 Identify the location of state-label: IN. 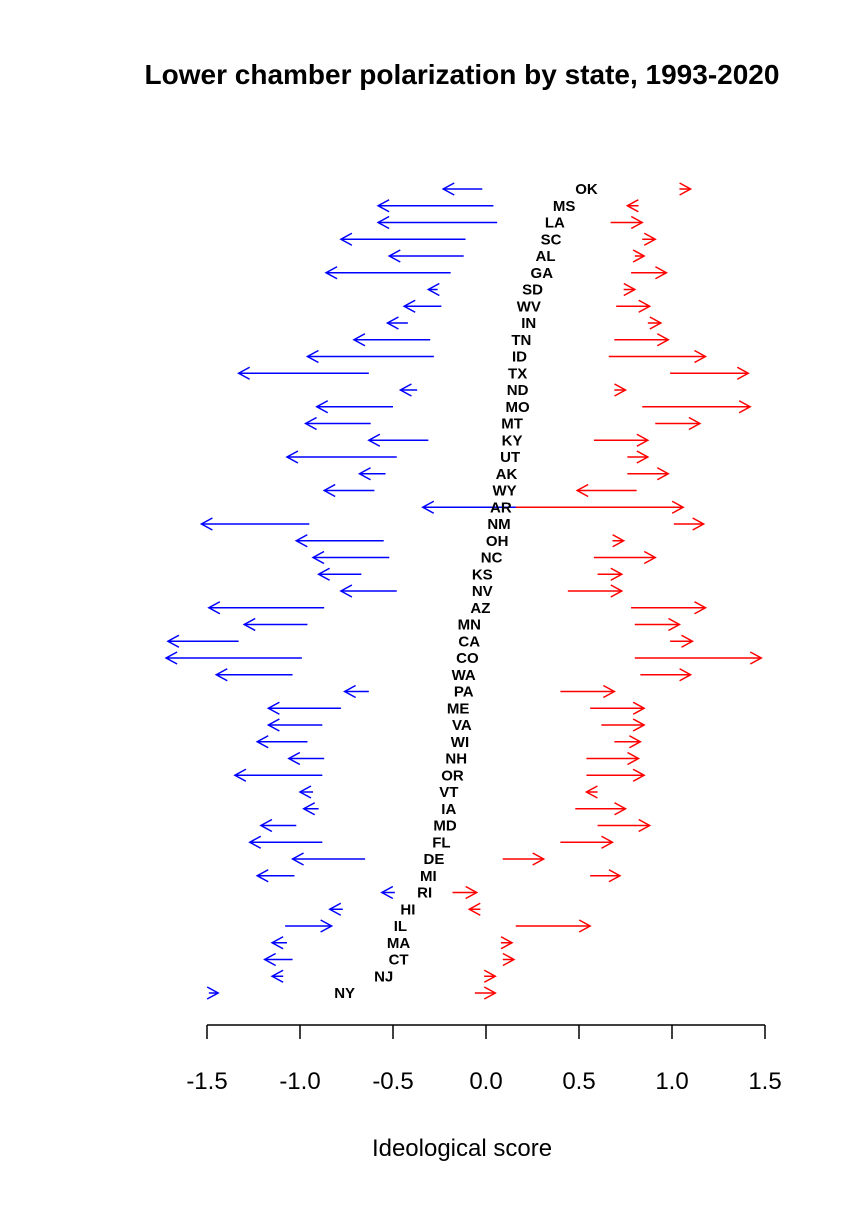
(528, 323).